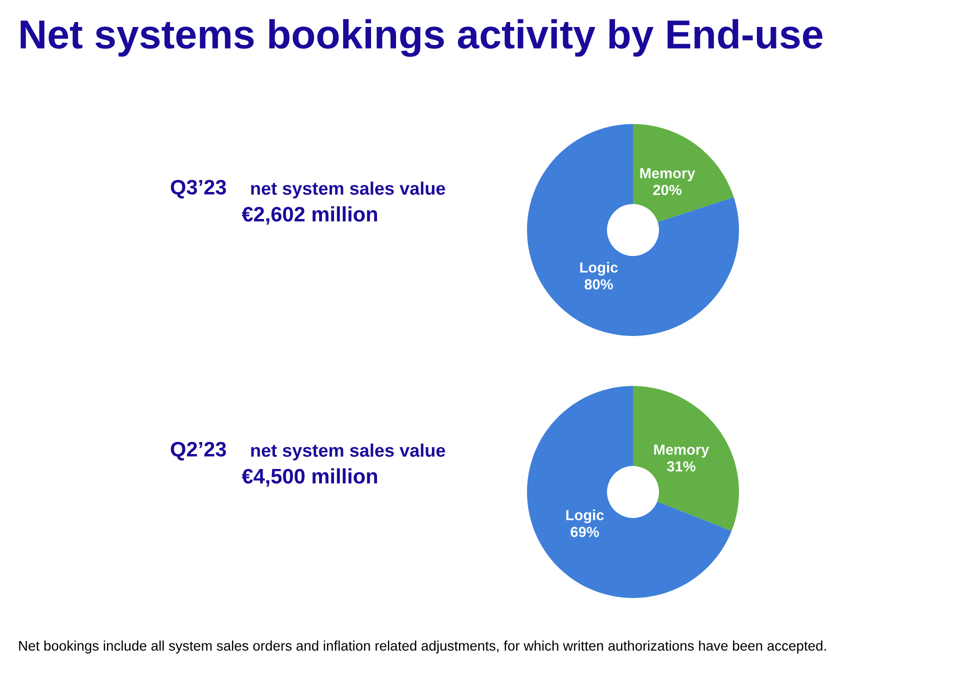 This screenshot has width=976, height=674. What do you see at coordinates (310, 215) in the screenshot?
I see `text: €2,602 million` at bounding box center [310, 215].